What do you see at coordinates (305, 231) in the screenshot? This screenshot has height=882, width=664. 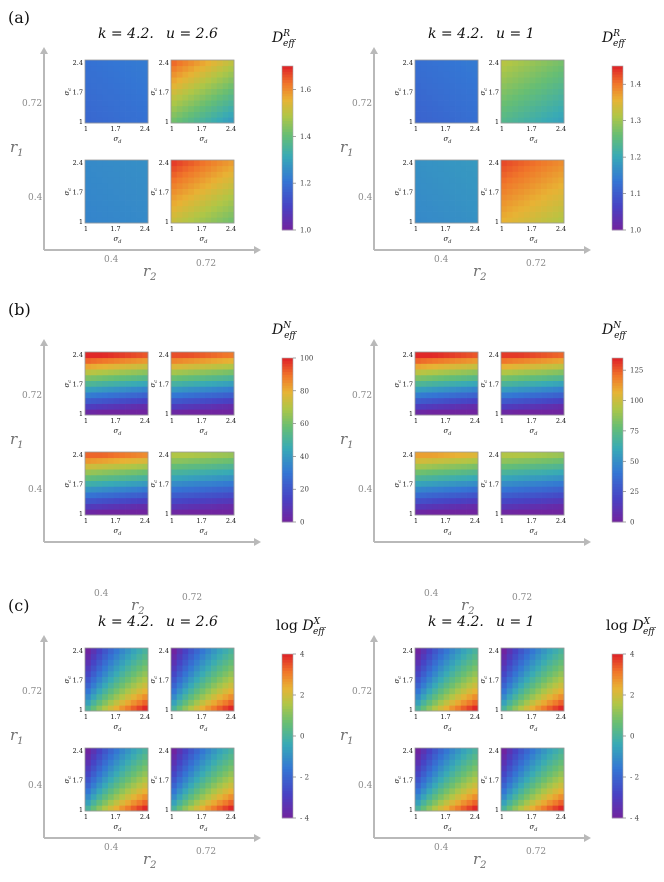 I see `colorbar-tick-label: 1.0` at bounding box center [305, 231].